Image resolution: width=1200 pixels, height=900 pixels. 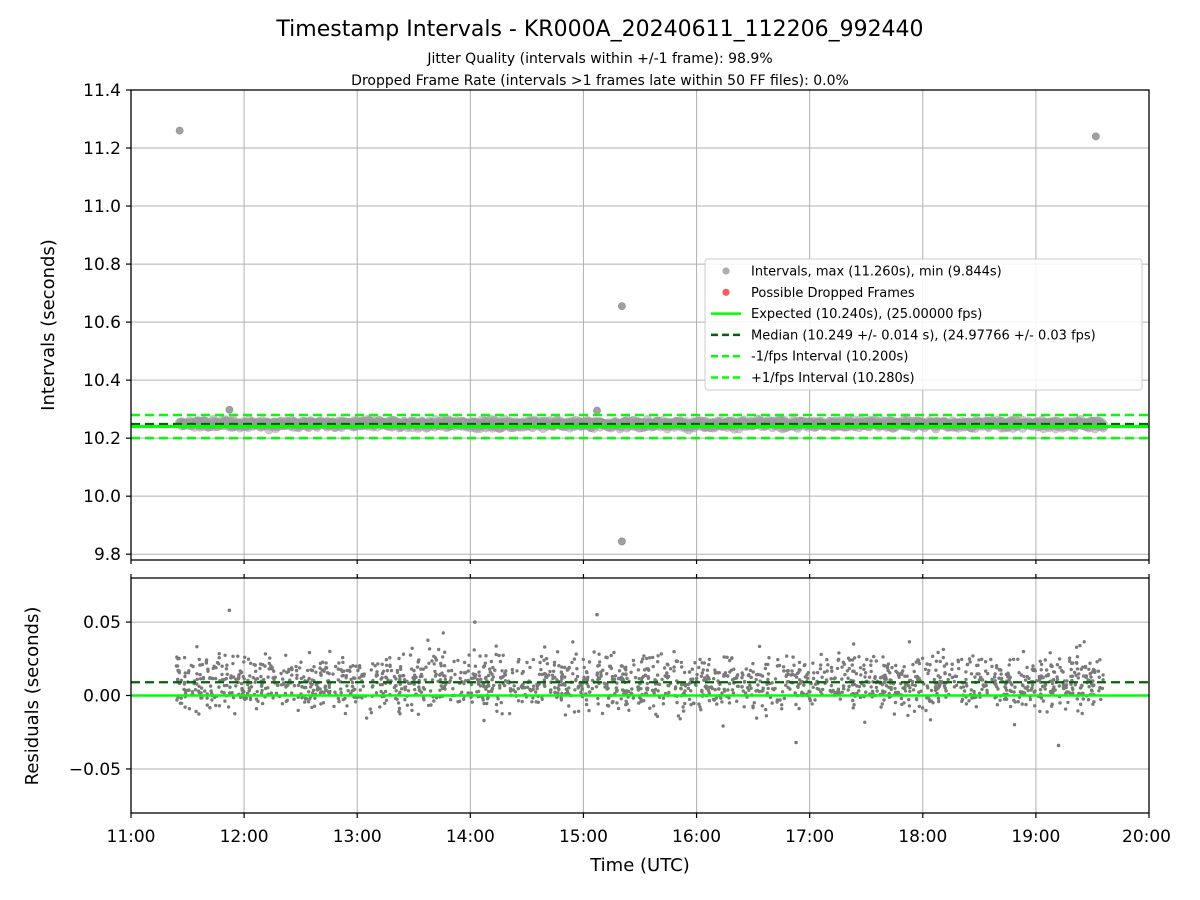 I want to click on x-axis-label: Time (UTC), so click(x=639, y=865).